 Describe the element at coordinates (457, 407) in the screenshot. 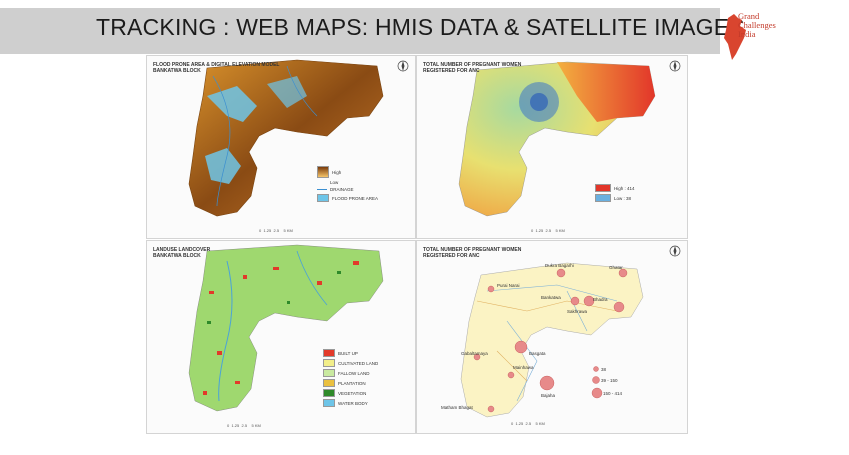

I see `place-label: Matham Bhagat` at that location.